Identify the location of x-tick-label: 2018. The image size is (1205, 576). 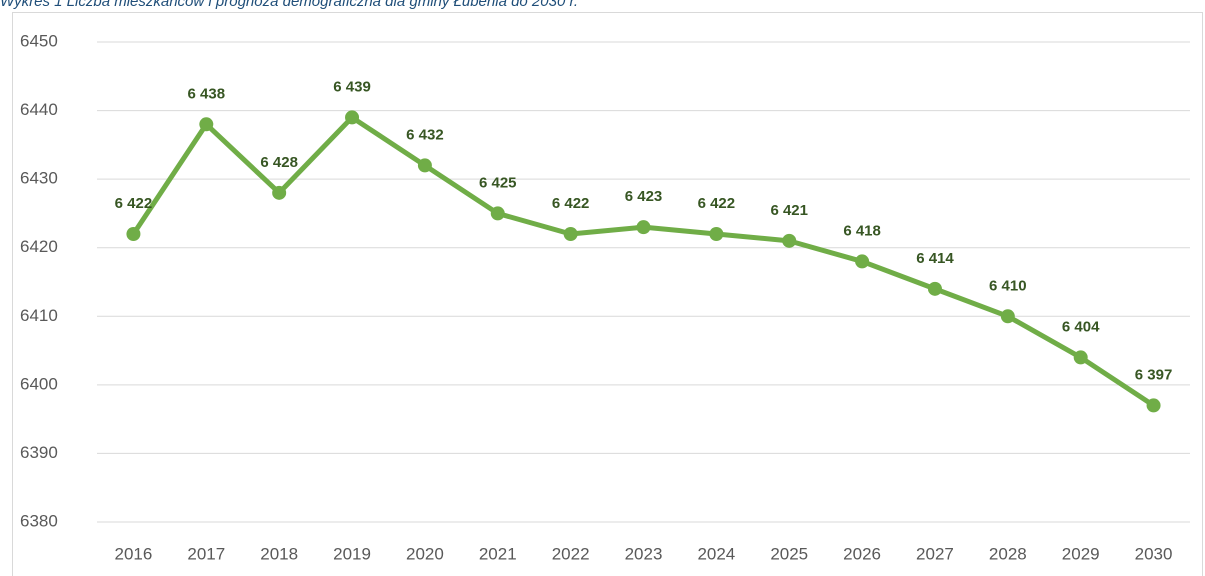
(279, 553).